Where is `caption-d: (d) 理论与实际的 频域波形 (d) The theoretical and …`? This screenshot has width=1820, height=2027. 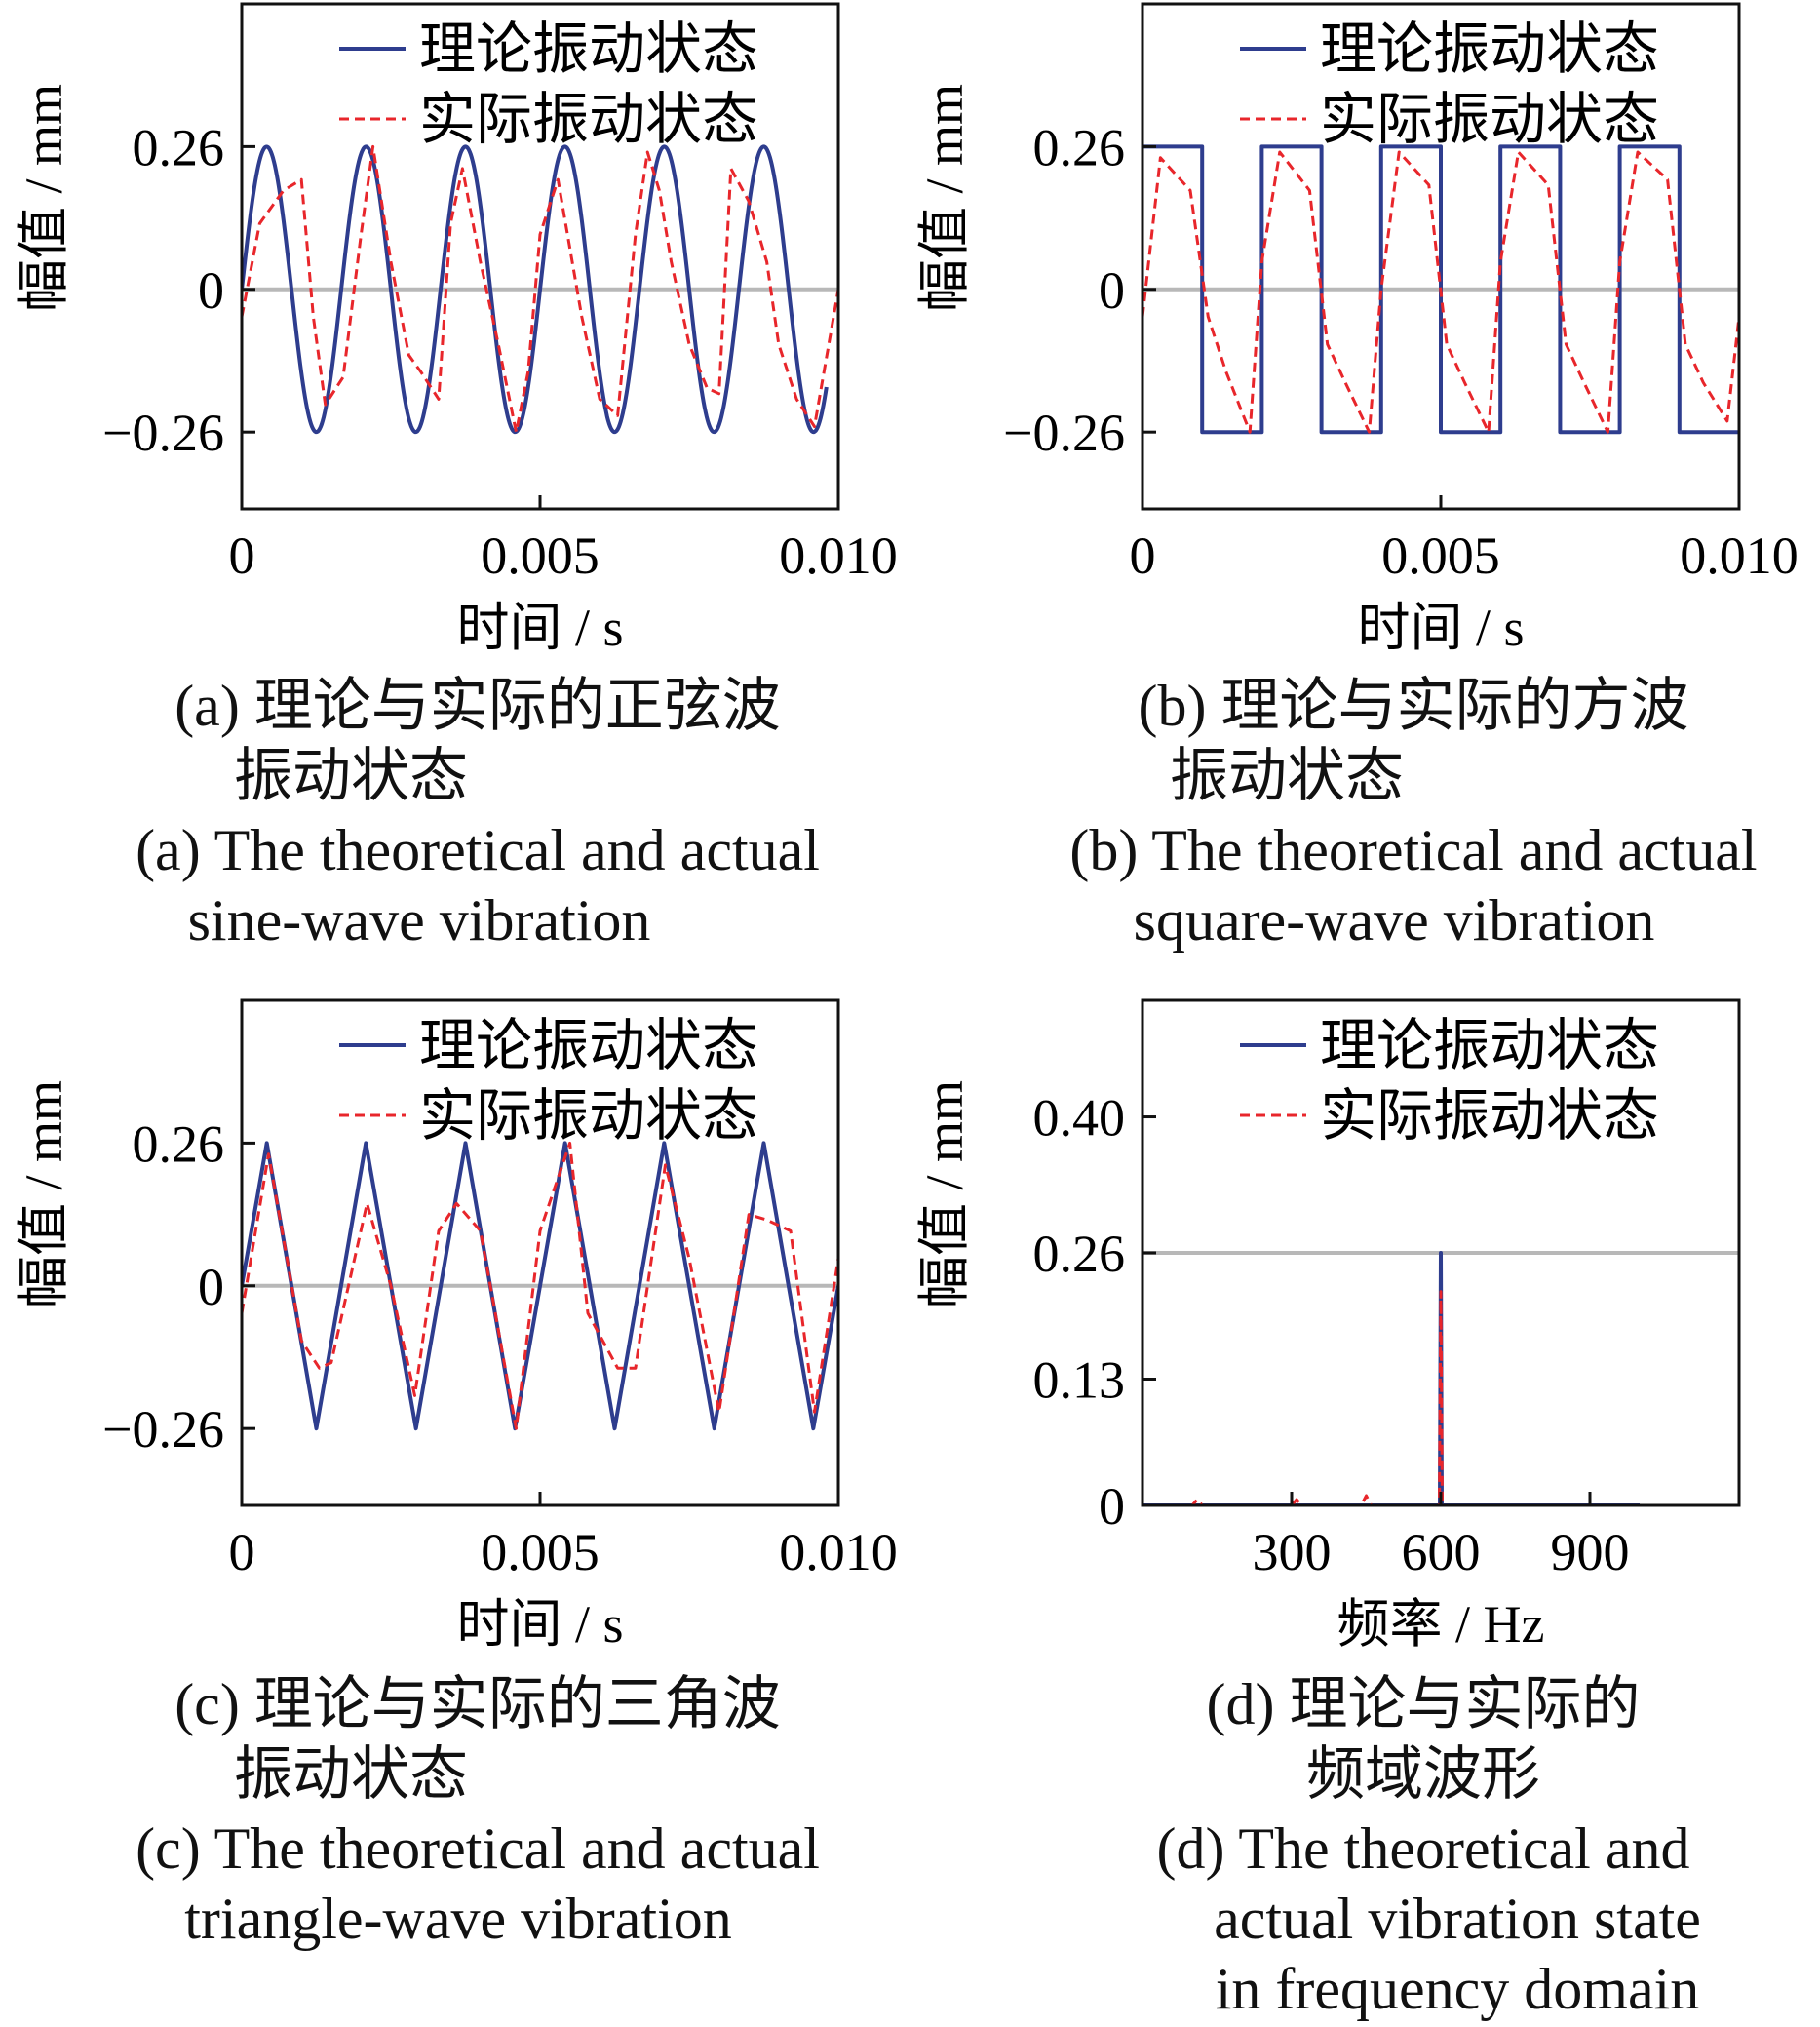
caption-d: (d) 理论与实际的 频域波形 (d) The theoretical and … is located at coordinates (1423, 1846).